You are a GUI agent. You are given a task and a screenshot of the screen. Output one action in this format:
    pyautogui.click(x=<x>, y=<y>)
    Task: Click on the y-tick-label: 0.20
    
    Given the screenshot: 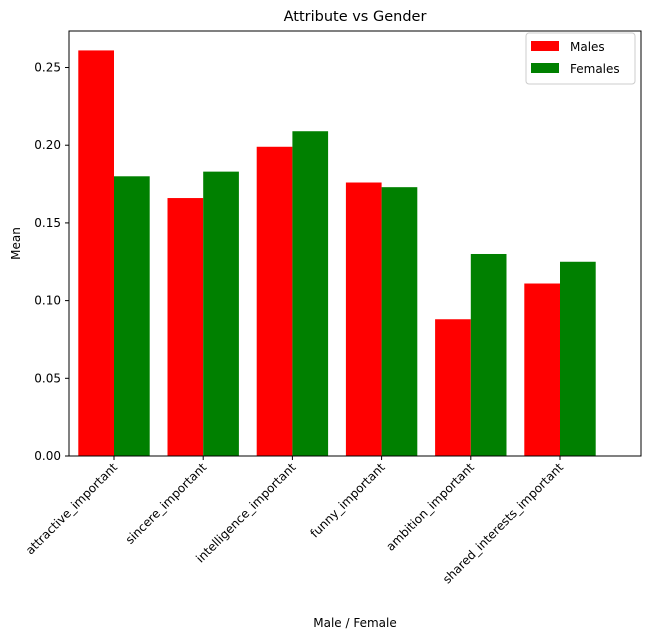 What is the action you would take?
    pyautogui.click(x=47, y=145)
    